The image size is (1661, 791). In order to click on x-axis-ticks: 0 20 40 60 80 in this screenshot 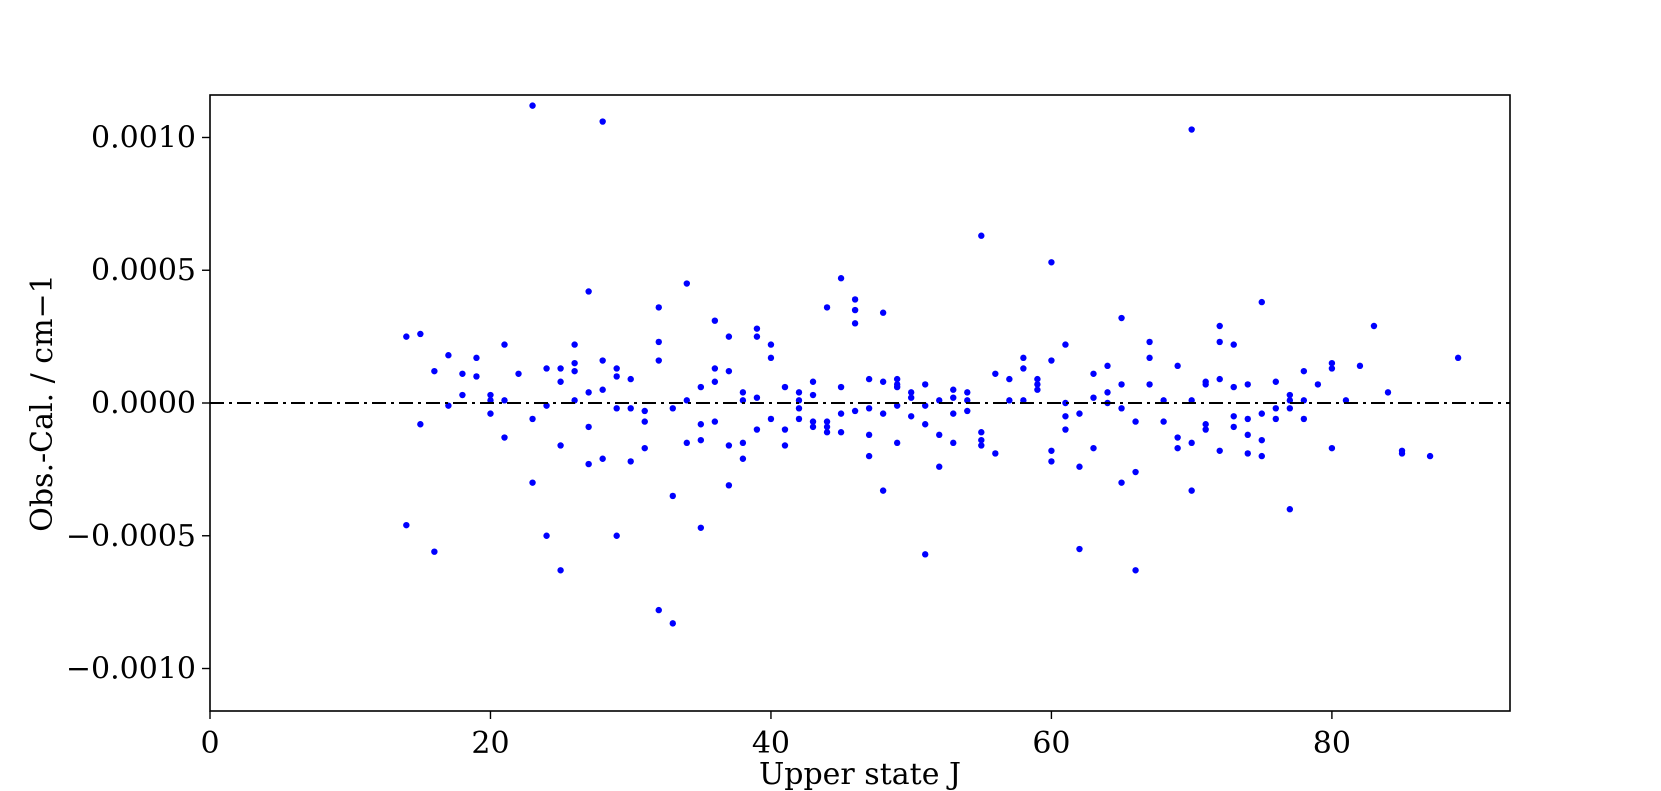, I will do `click(775, 736)`.